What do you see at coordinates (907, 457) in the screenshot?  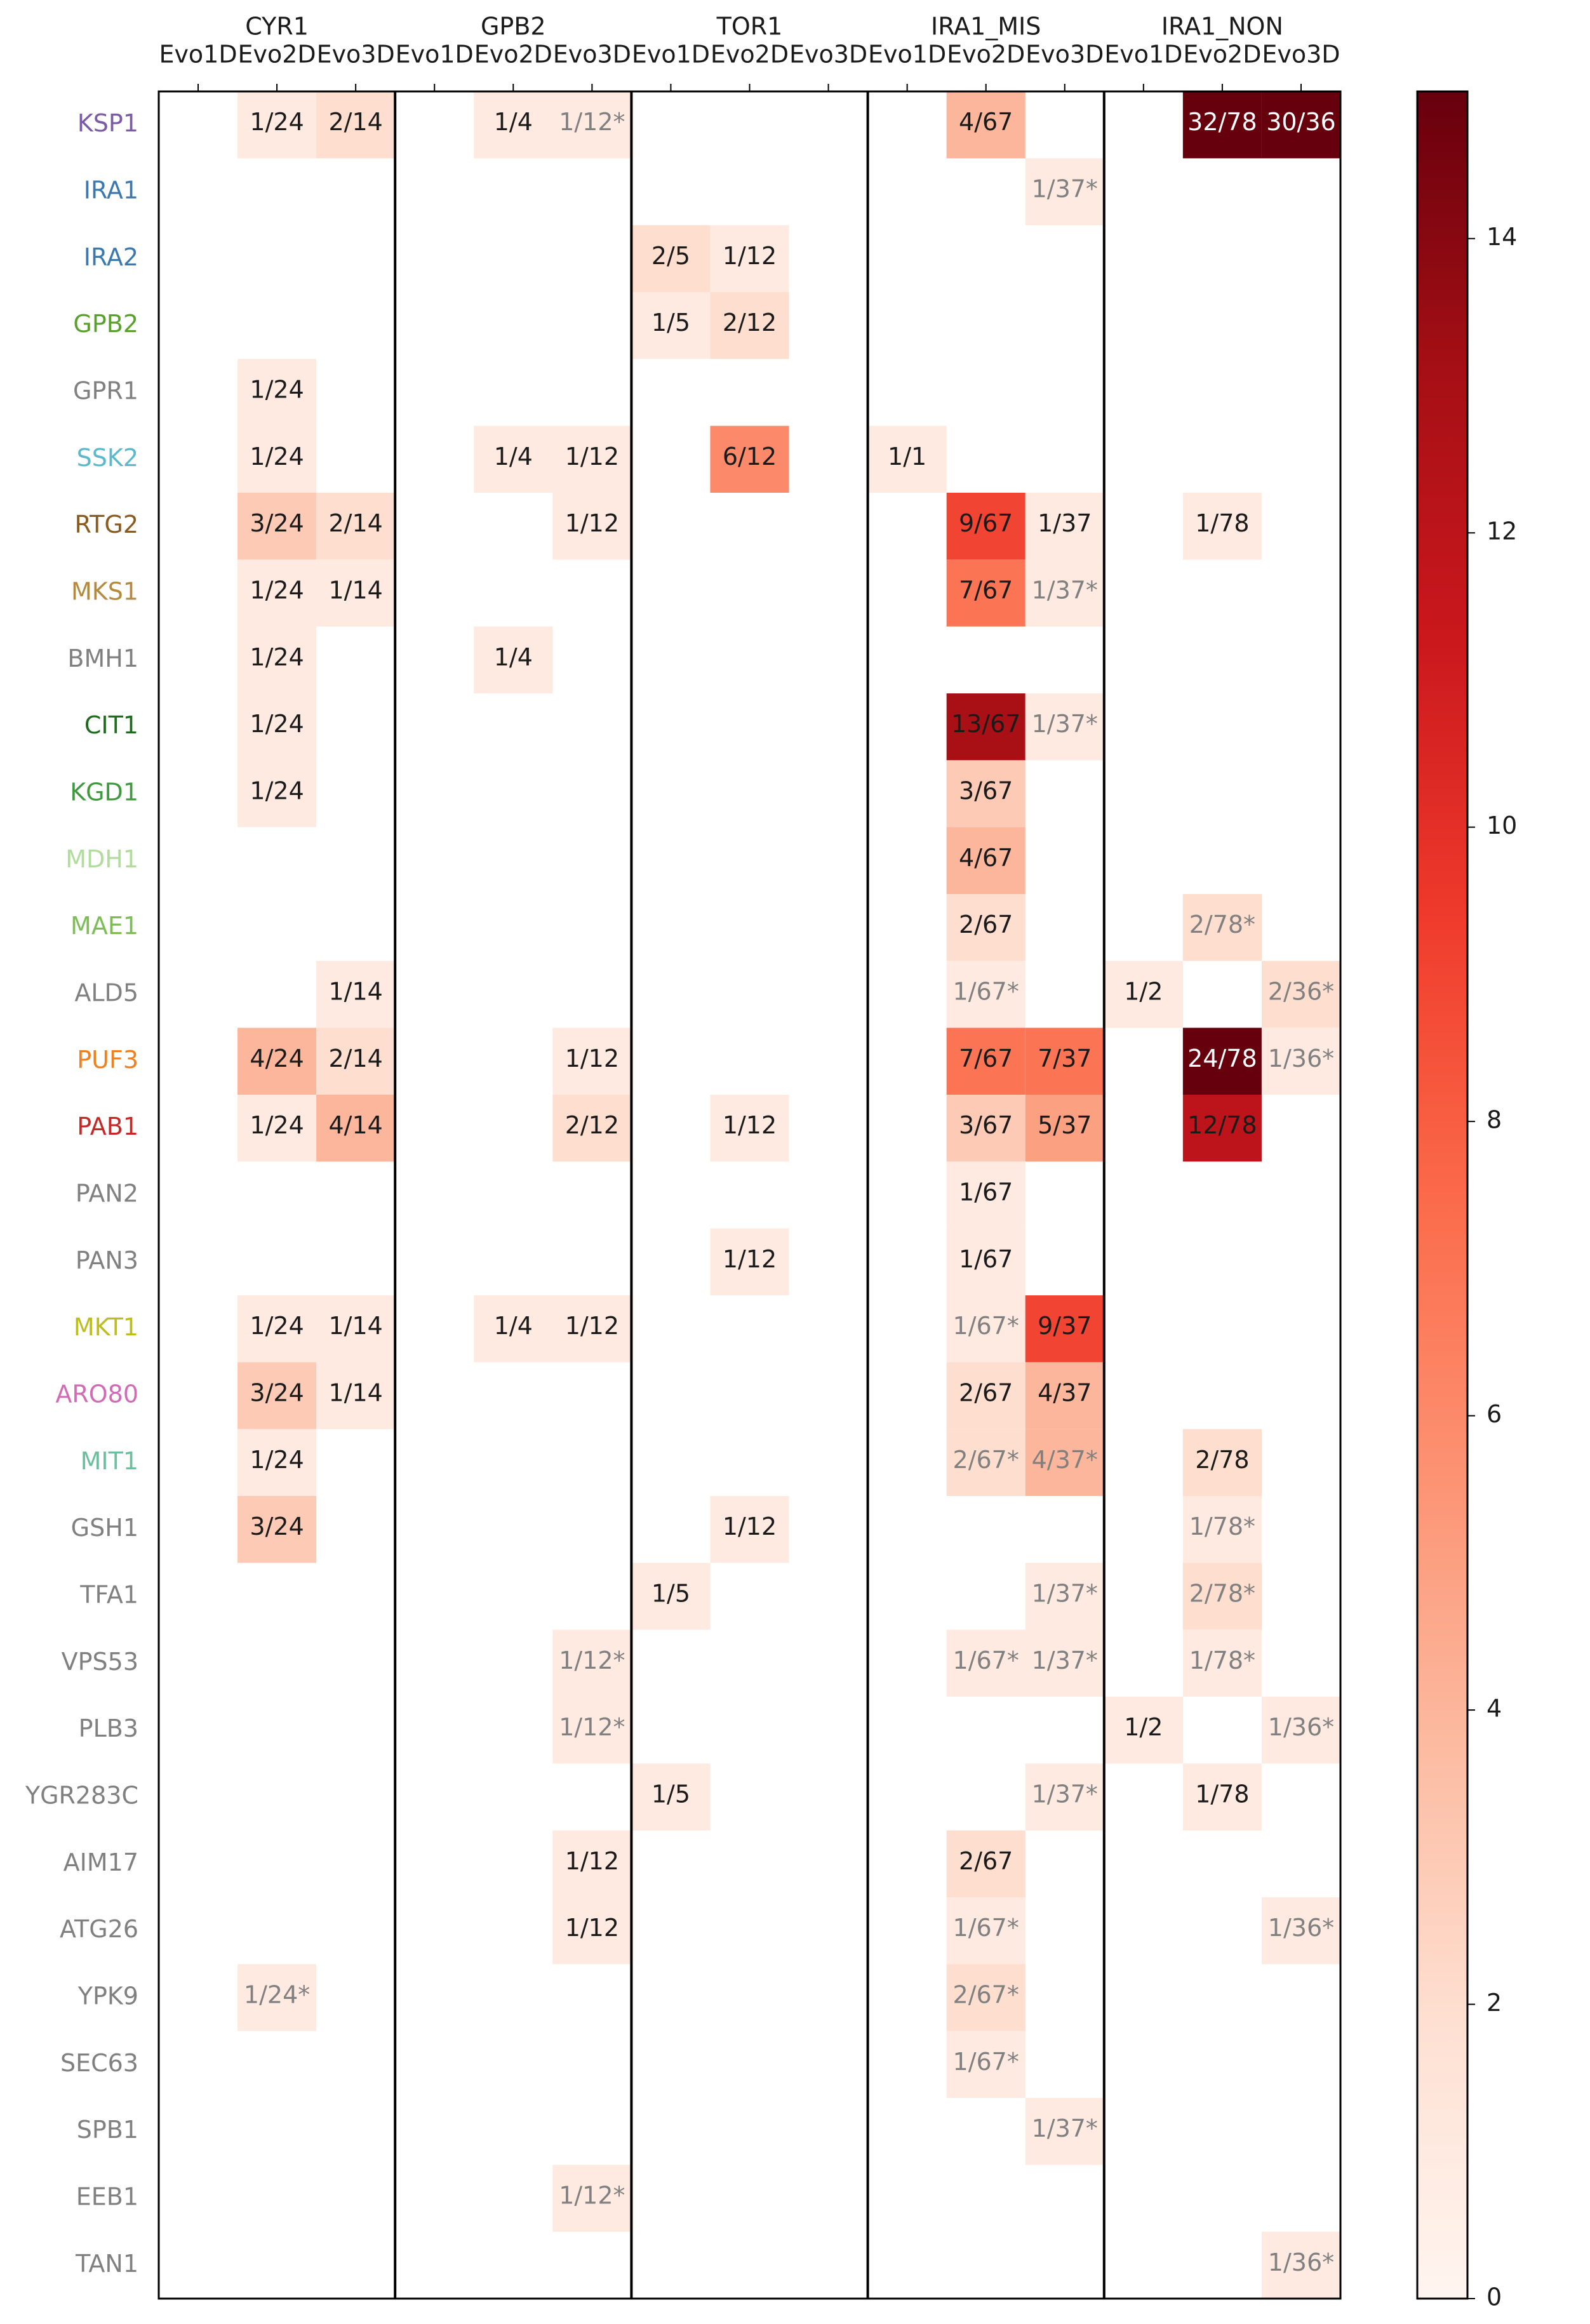 I see `cell-label: 1/1` at bounding box center [907, 457].